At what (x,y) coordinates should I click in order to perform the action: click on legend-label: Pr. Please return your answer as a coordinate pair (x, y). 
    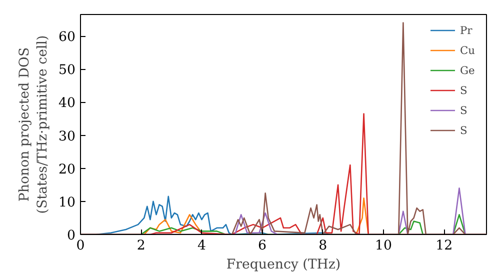
    Looking at the image, I should click on (467, 30).